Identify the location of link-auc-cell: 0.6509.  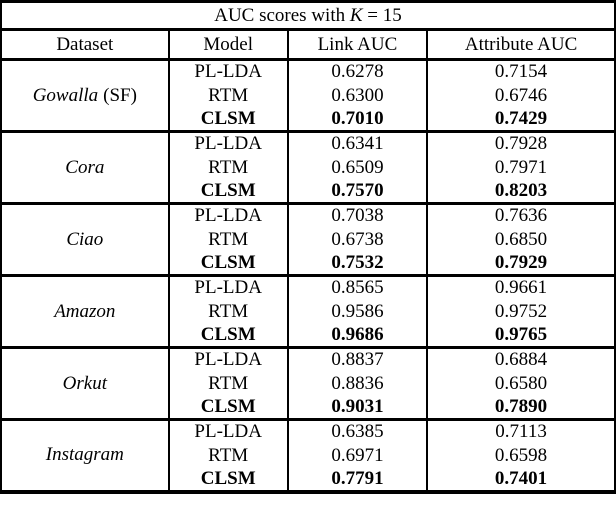
(357, 167).